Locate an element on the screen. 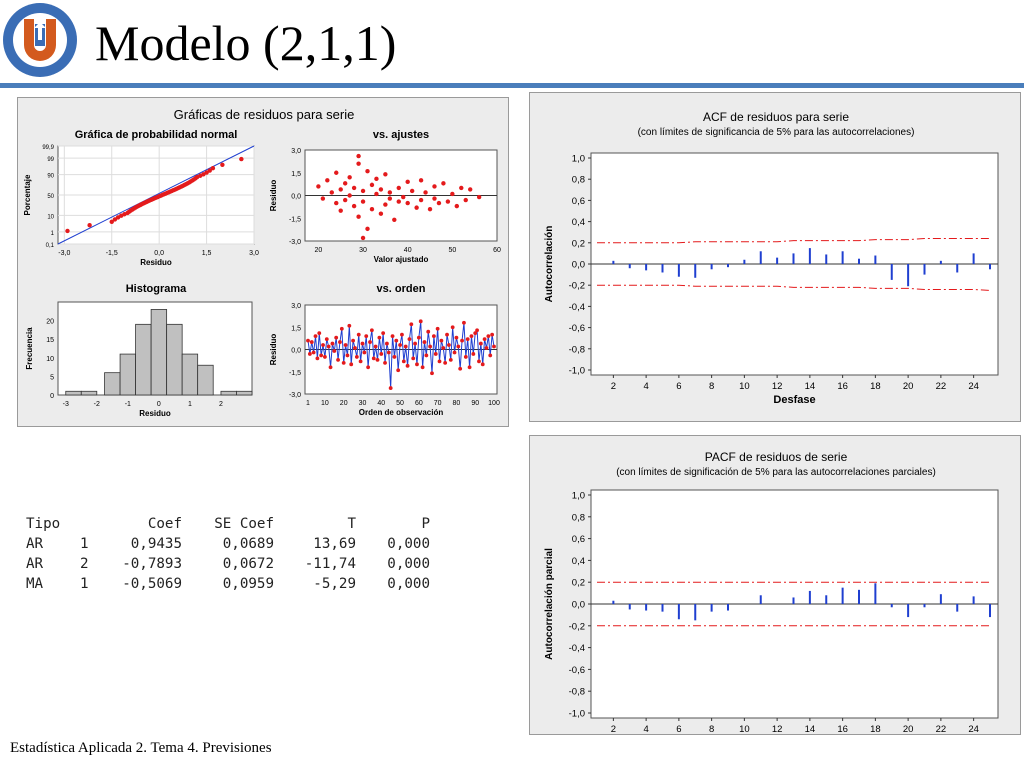 Image resolution: width=1024 pixels, height=768 pixels. slide-title: Modelo (2,1,1) is located at coordinates (246, 43).